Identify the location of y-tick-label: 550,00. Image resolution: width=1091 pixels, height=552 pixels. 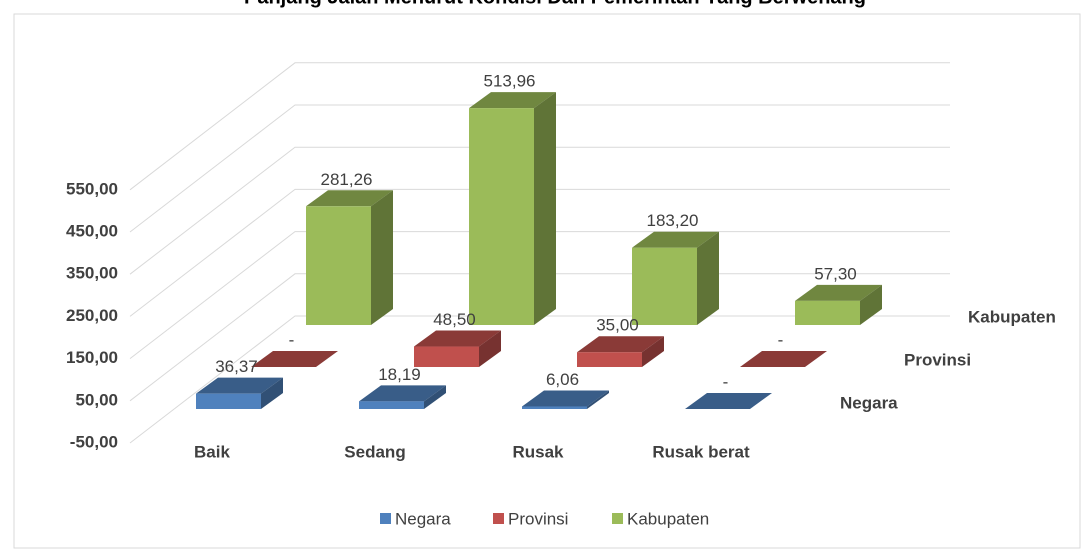
(92, 188).